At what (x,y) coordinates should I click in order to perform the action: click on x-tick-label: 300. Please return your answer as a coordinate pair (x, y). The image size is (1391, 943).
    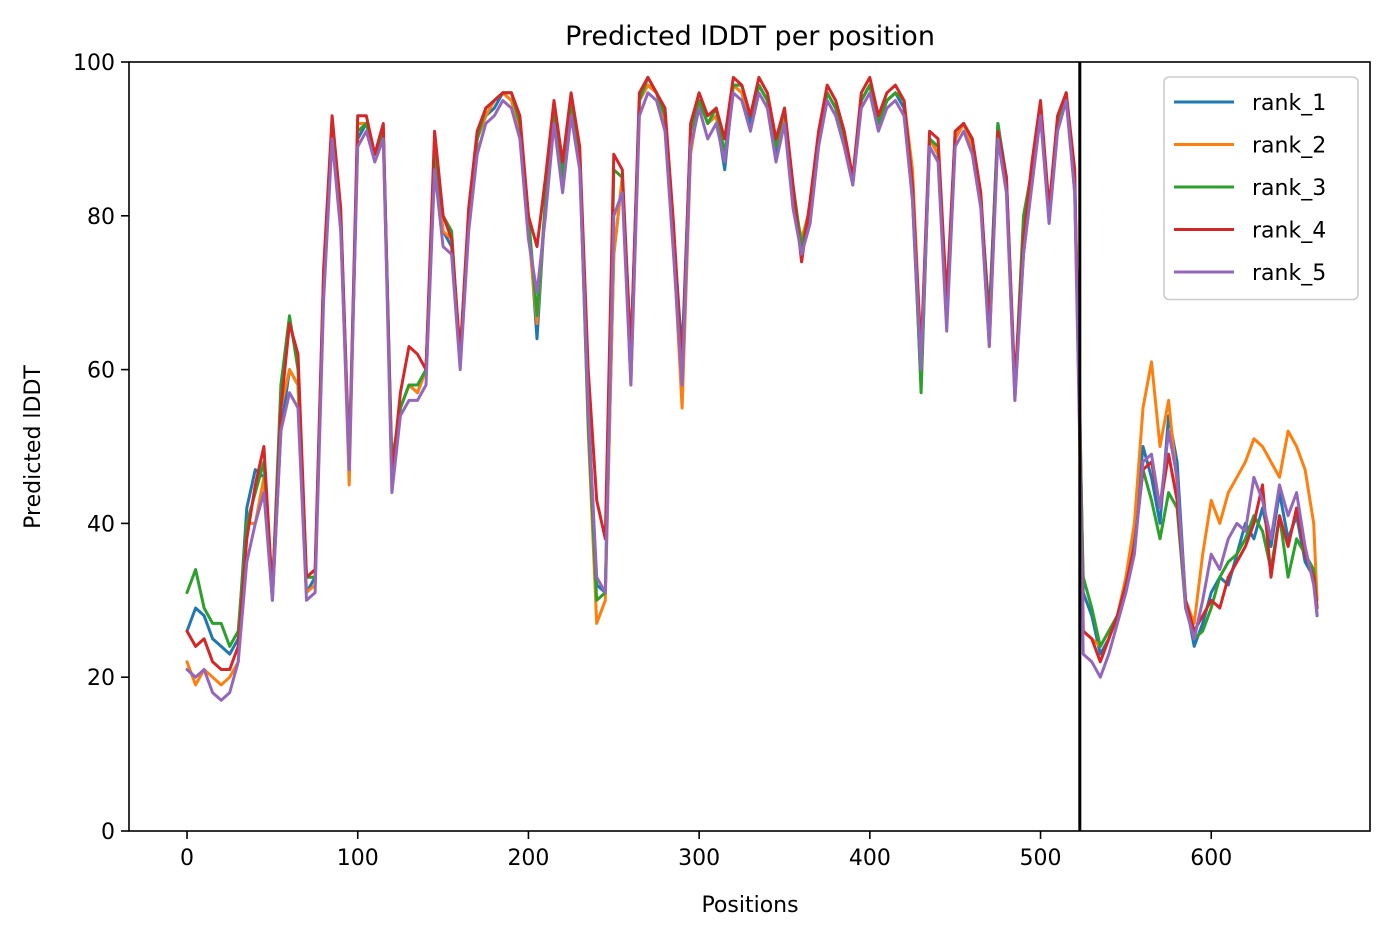
    Looking at the image, I should click on (699, 858).